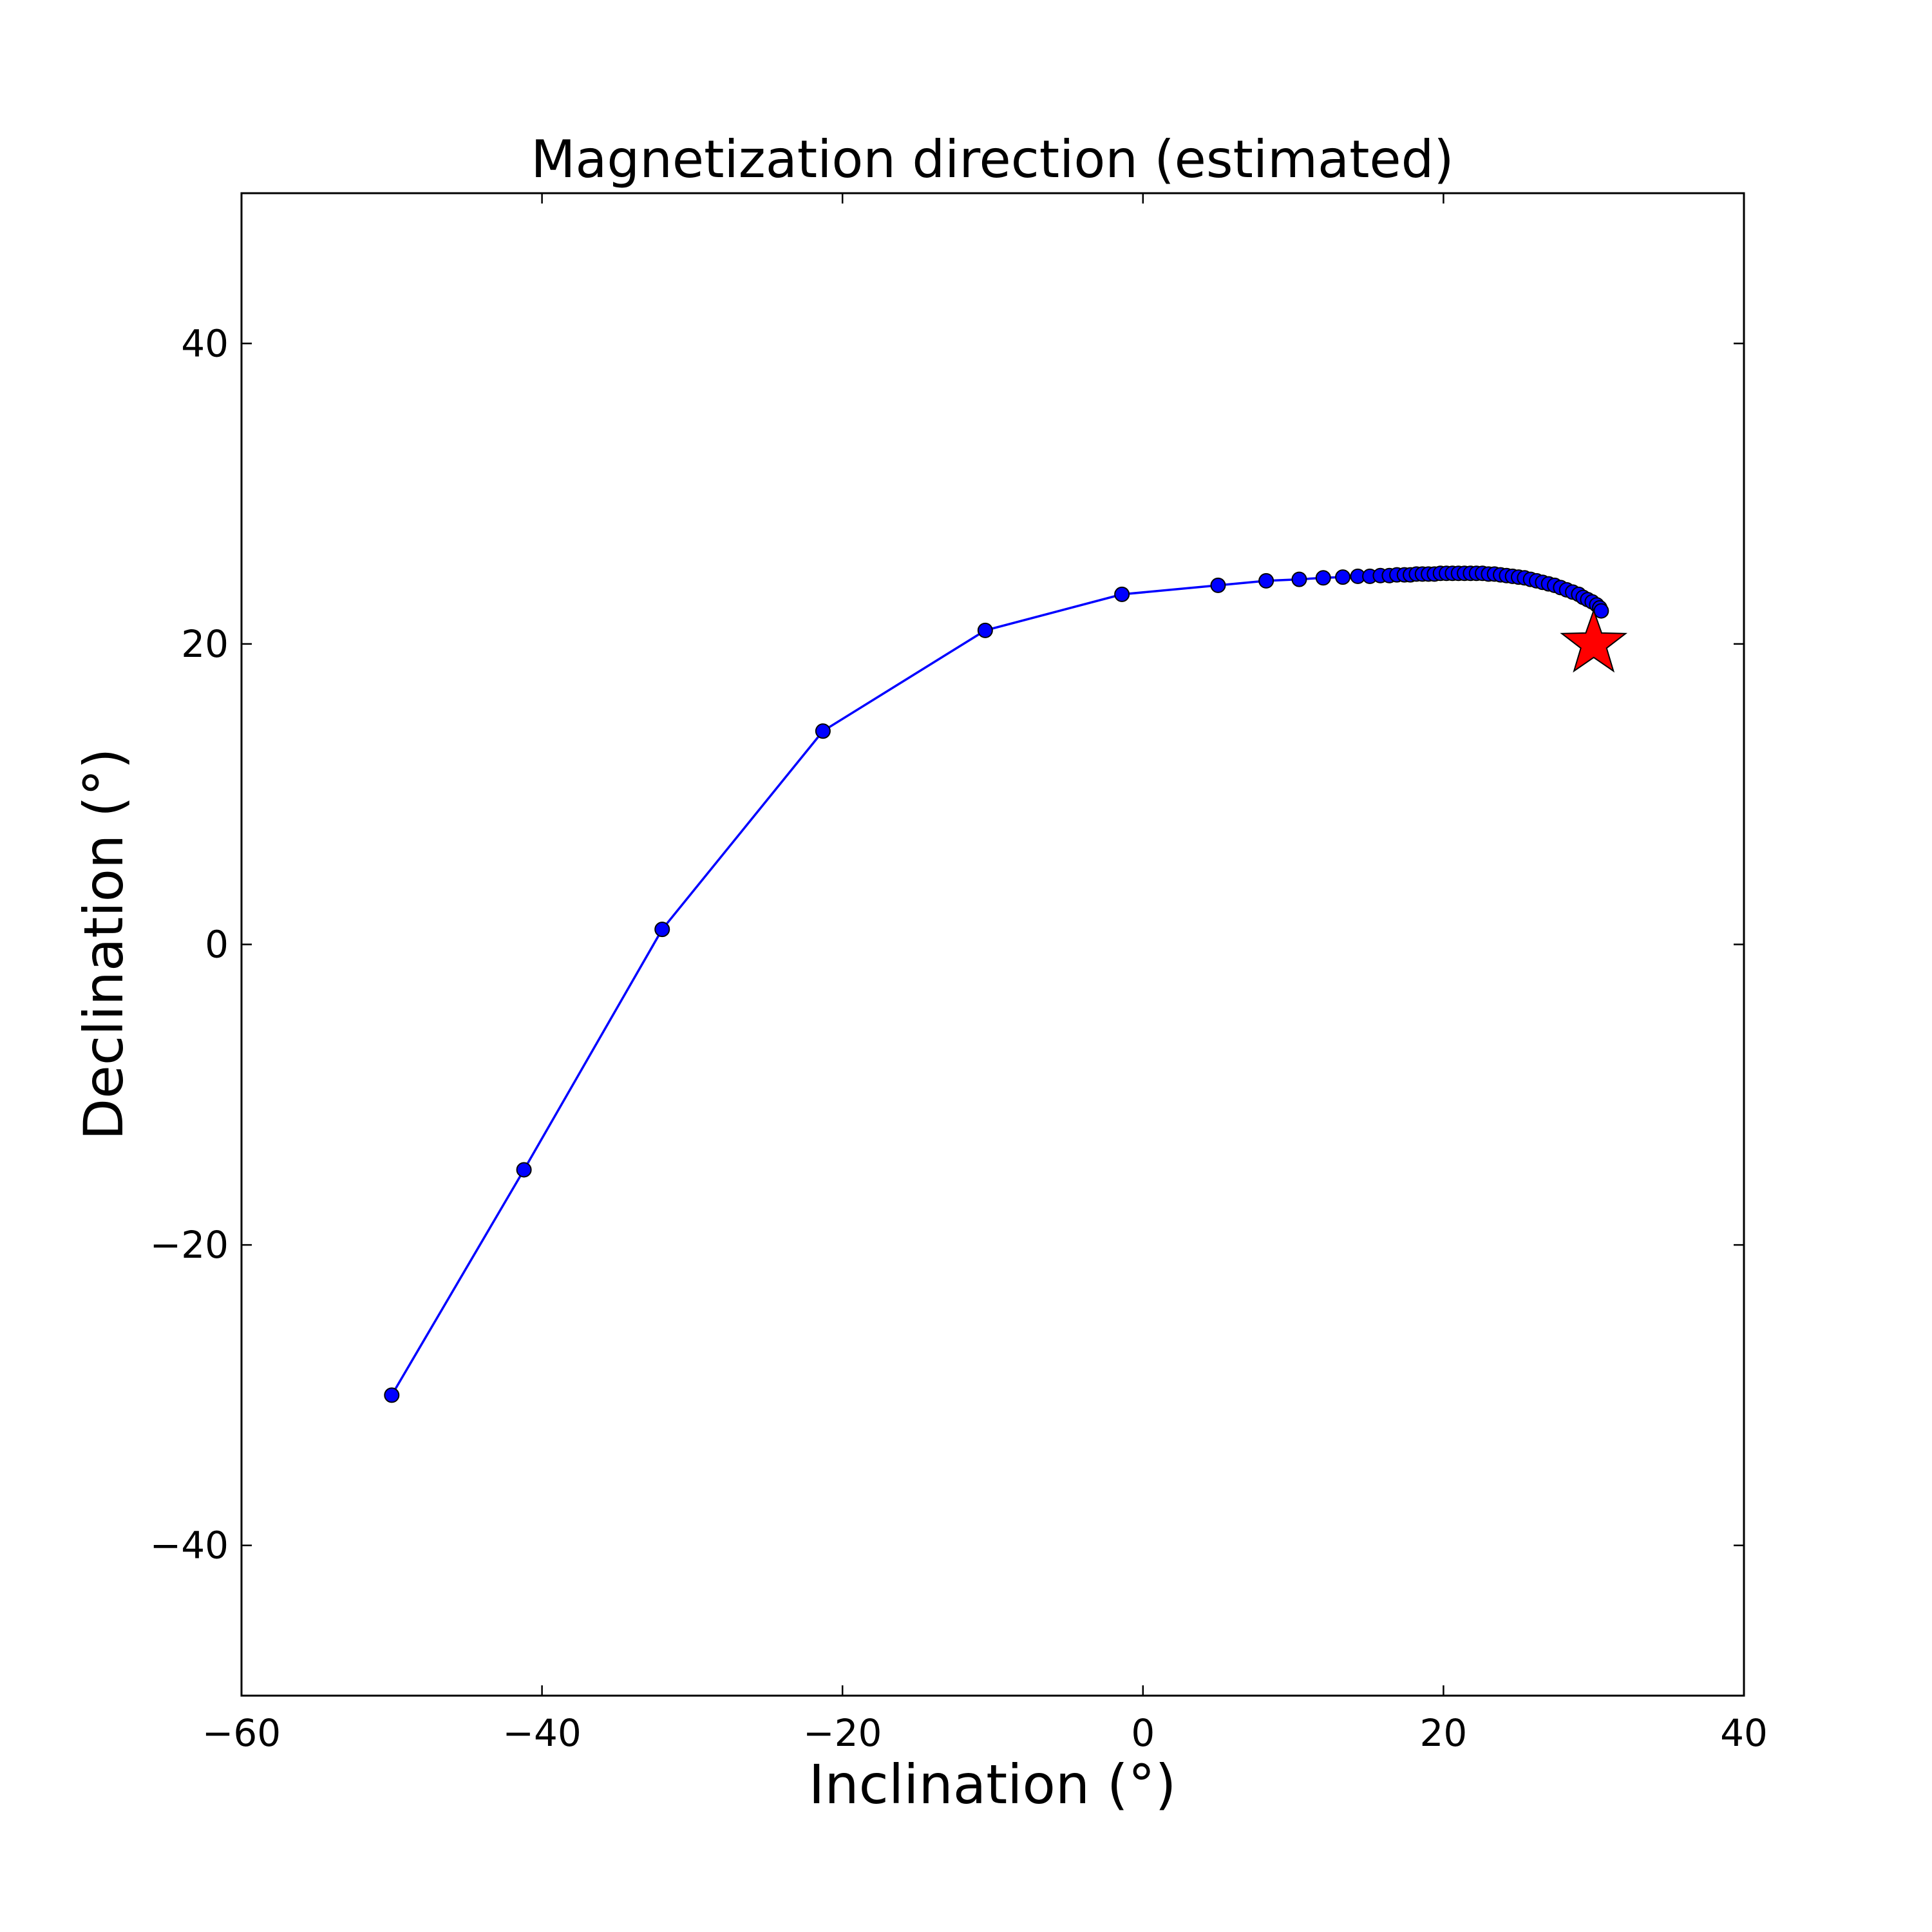  Describe the element at coordinates (1443, 1733) in the screenshot. I see `x-tick-label: 20` at that location.